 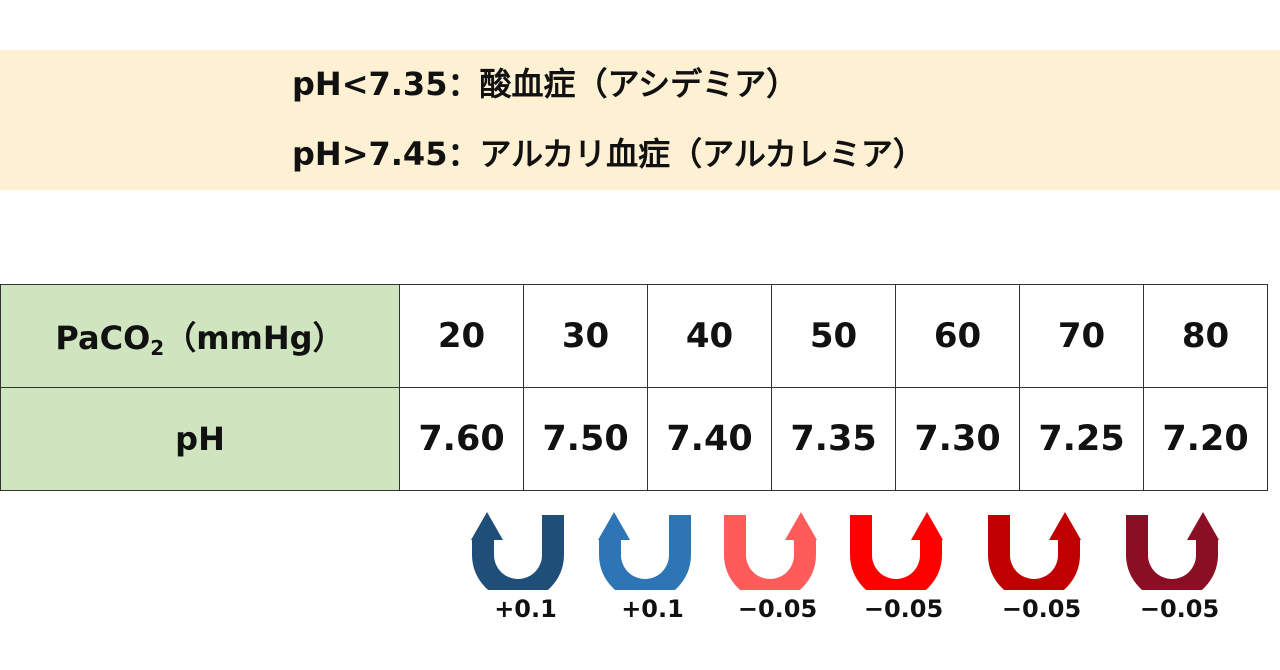 I want to click on paco2-subscript: 2, so click(x=157, y=347).